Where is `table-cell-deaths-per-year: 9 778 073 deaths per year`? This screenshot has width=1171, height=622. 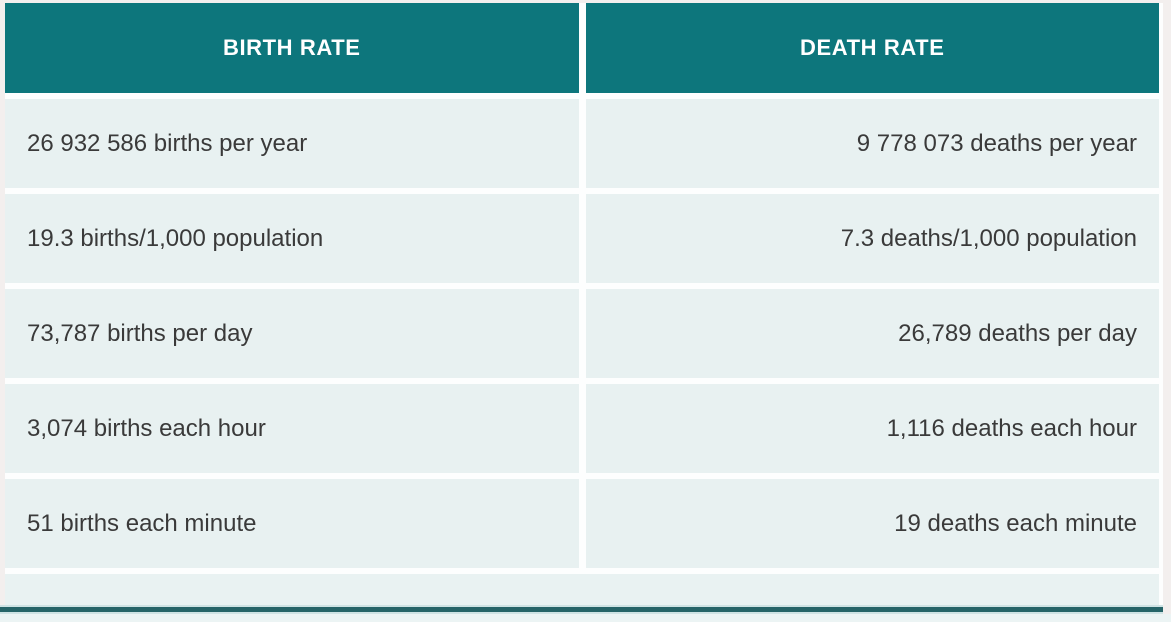
table-cell-deaths-per-year: 9 778 073 deaths per year is located at coordinates (872, 143).